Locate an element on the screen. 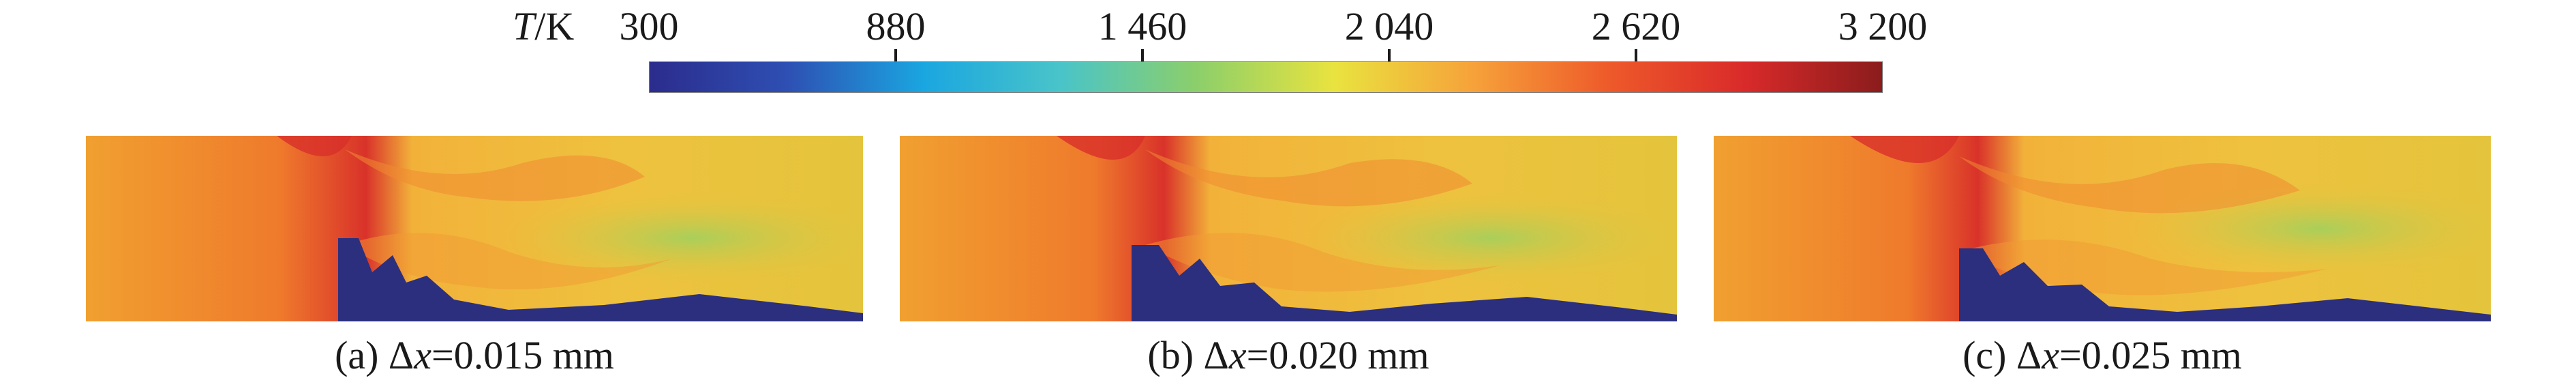 The height and width of the screenshot is (391, 2576). tick-label-3200: 3 200 is located at coordinates (1883, 26).